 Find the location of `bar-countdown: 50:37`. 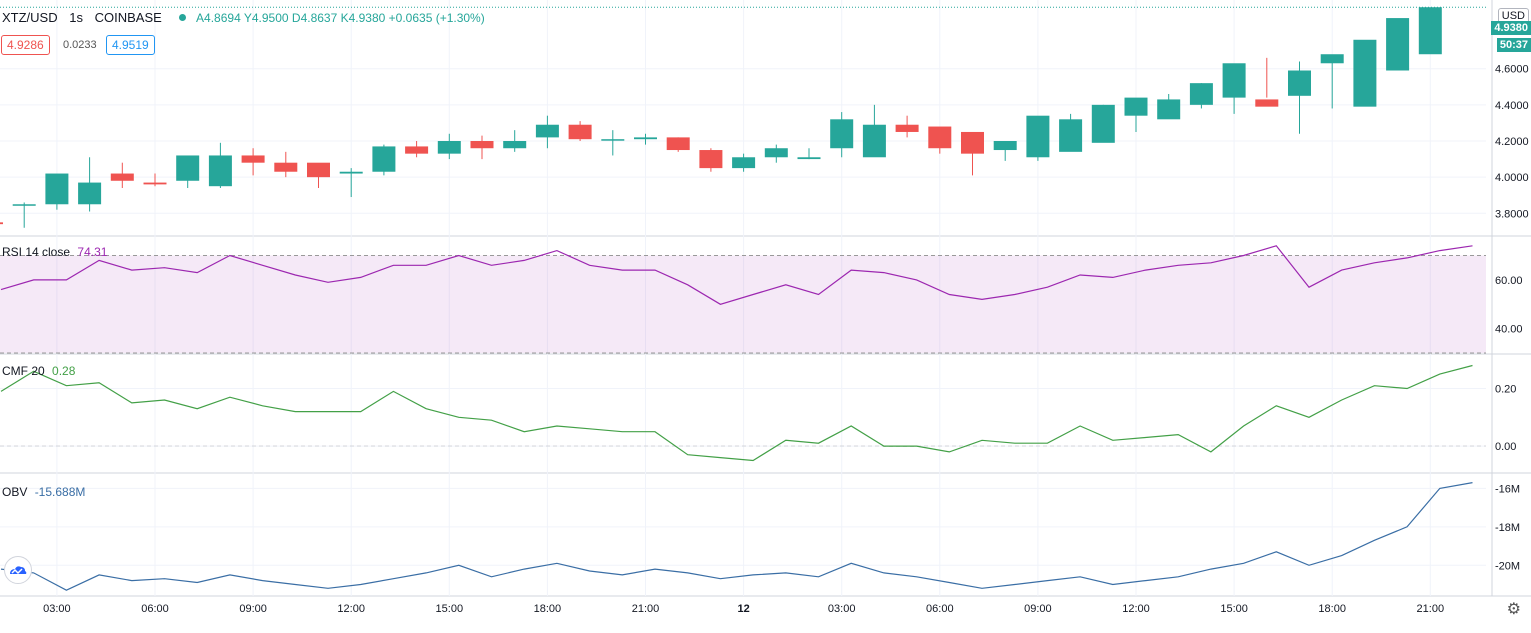

bar-countdown: 50:37 is located at coordinates (1513, 45).